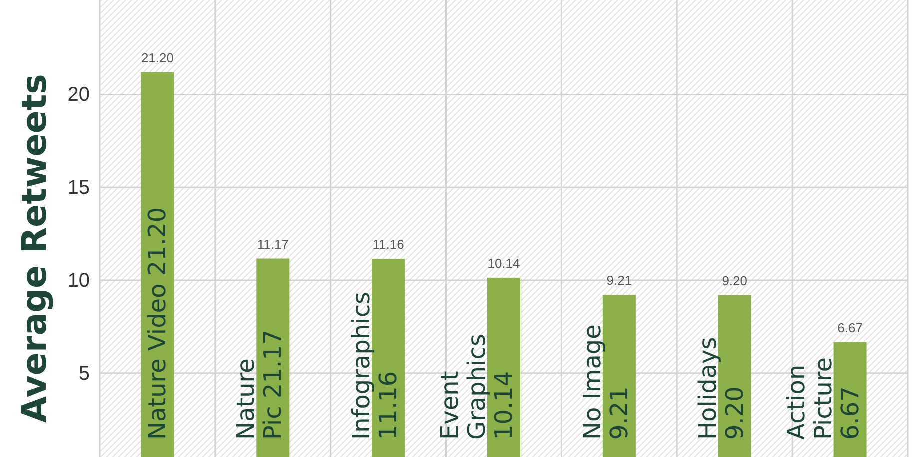 This screenshot has height=457, width=913. I want to click on data-label: 9.20, so click(735, 280).